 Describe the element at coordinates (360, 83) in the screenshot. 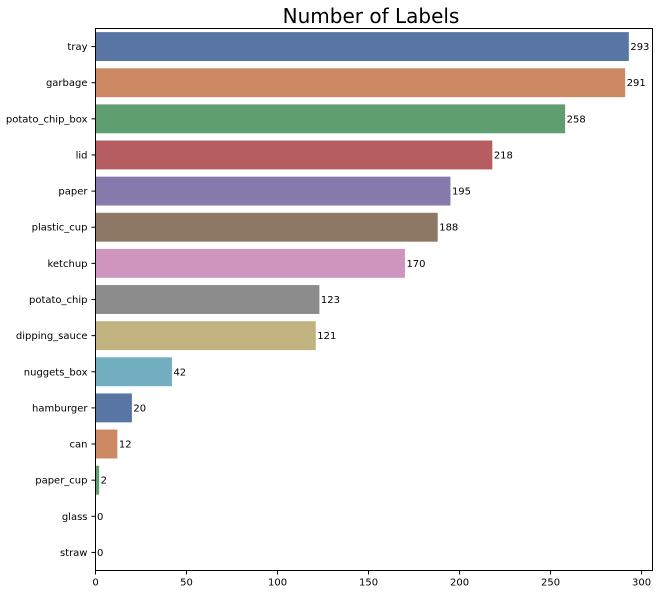

I see `bar-garbage` at that location.